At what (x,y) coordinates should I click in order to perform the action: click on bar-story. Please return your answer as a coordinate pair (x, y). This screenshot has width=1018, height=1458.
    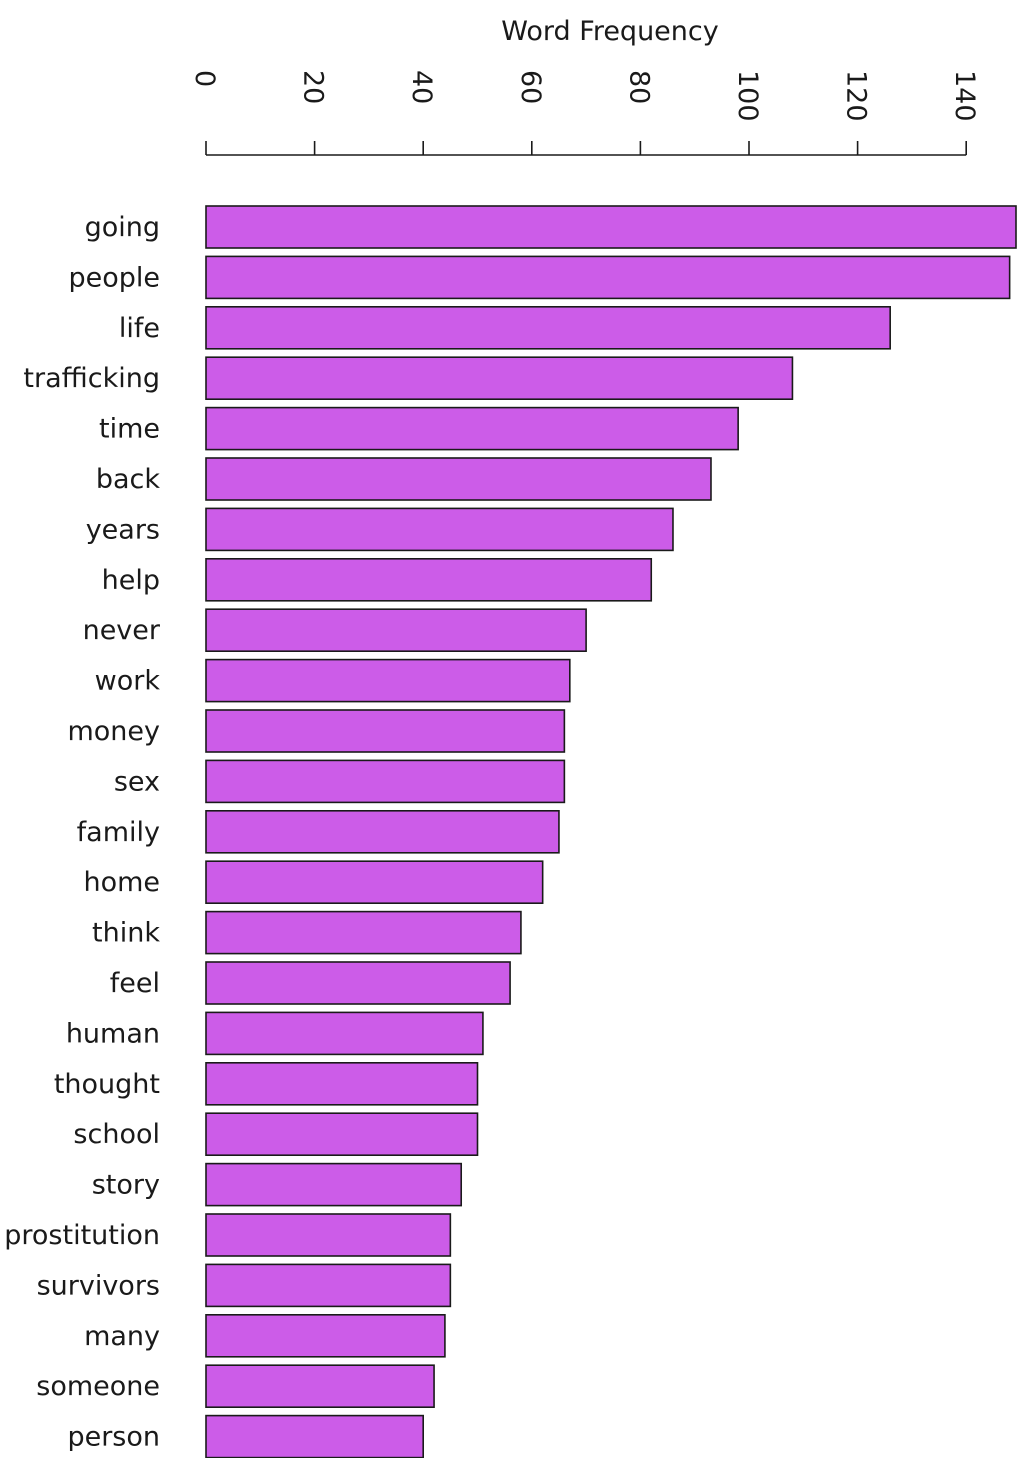
    Looking at the image, I should click on (334, 1184).